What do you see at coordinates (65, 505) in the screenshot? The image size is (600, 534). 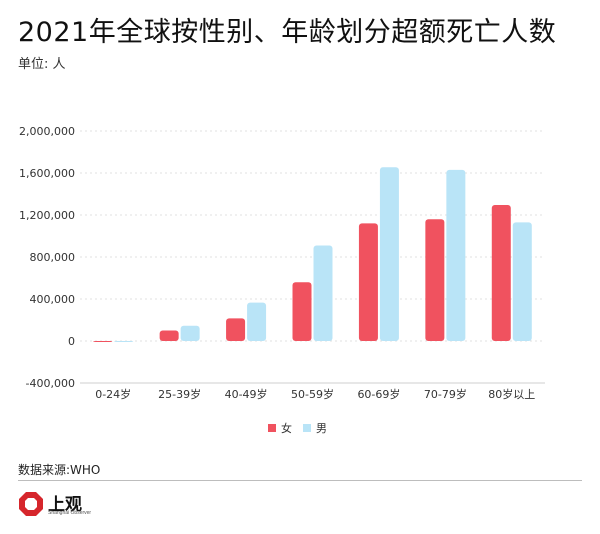 I see `logo-text: 上观` at bounding box center [65, 505].